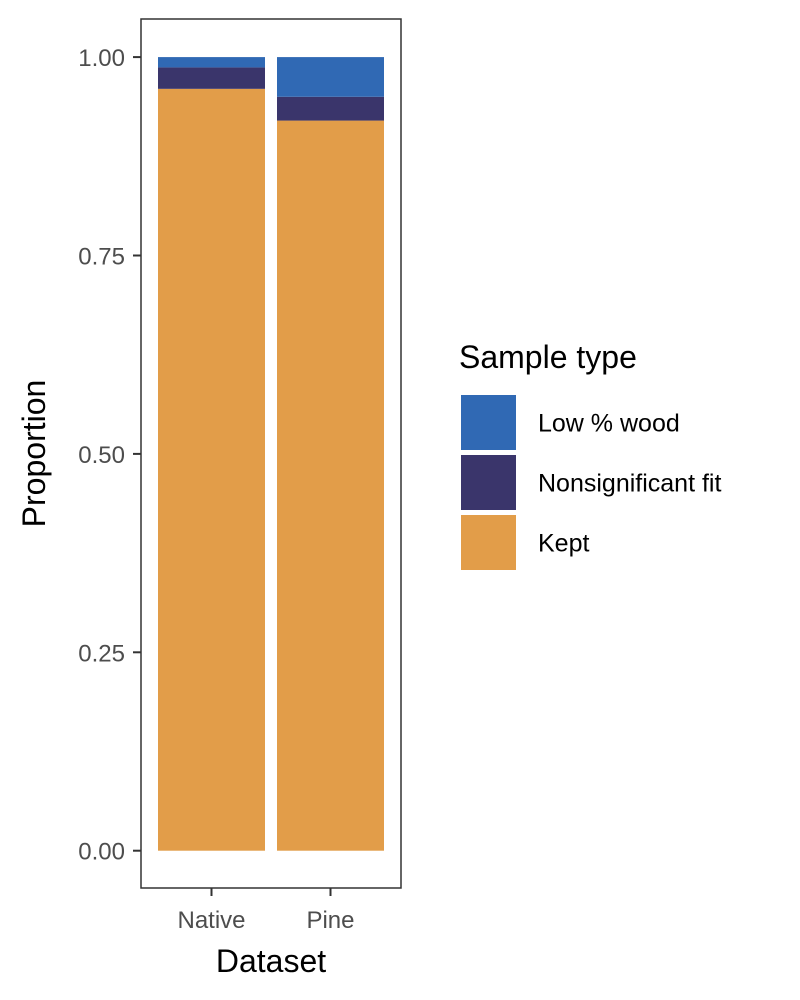 The height and width of the screenshot is (1000, 800). I want to click on y-tick-label: 0.00, so click(101, 852).